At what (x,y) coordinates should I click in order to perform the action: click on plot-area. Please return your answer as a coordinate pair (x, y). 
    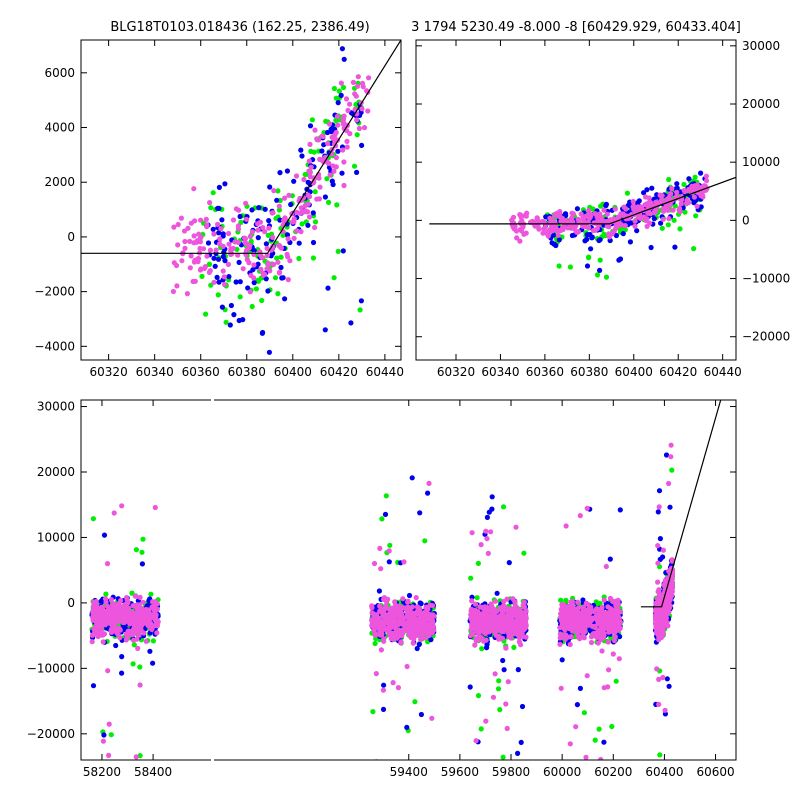
    Looking at the image, I should click on (582, 225).